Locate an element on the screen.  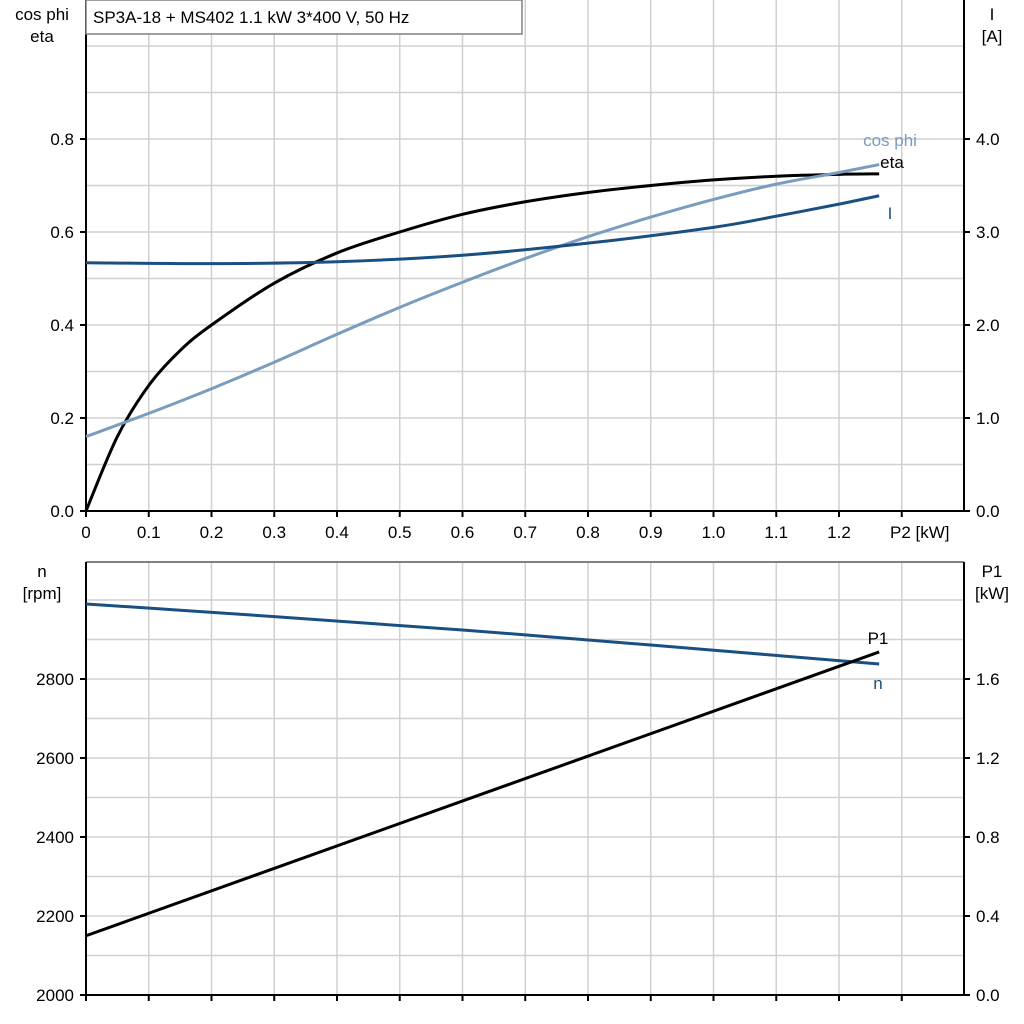
x-tick-label: 0.7 is located at coordinates (525, 532).